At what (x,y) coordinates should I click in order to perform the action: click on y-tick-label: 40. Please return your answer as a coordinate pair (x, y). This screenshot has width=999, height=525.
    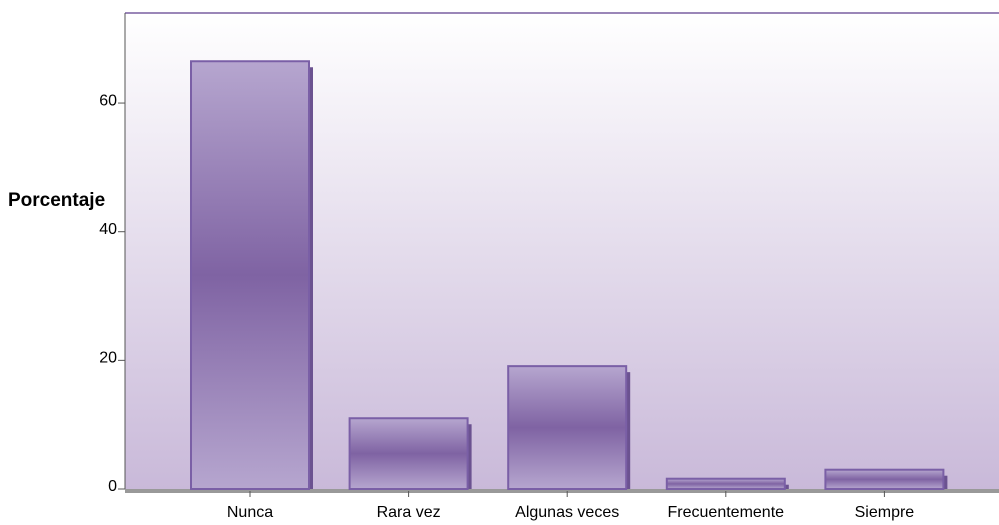
    Looking at the image, I should click on (108, 229).